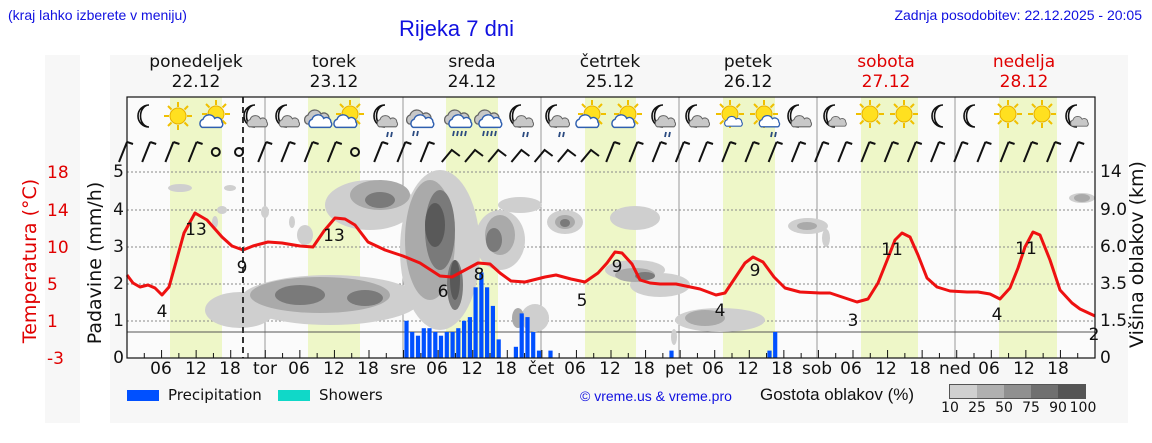  Describe the element at coordinates (215, 395) in the screenshot. I see `legend-label: Precipitation` at that location.